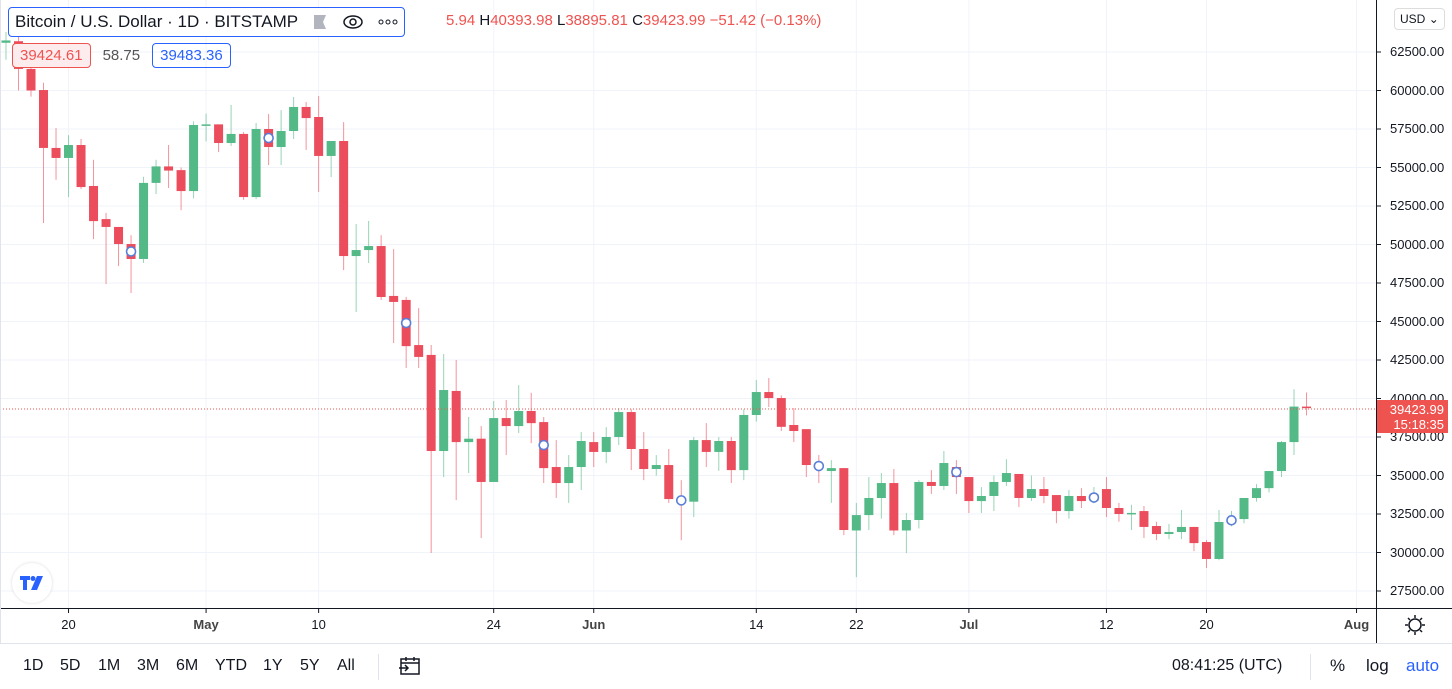 The width and height of the screenshot is (1452, 689). I want to click on range-all: All, so click(346, 665).